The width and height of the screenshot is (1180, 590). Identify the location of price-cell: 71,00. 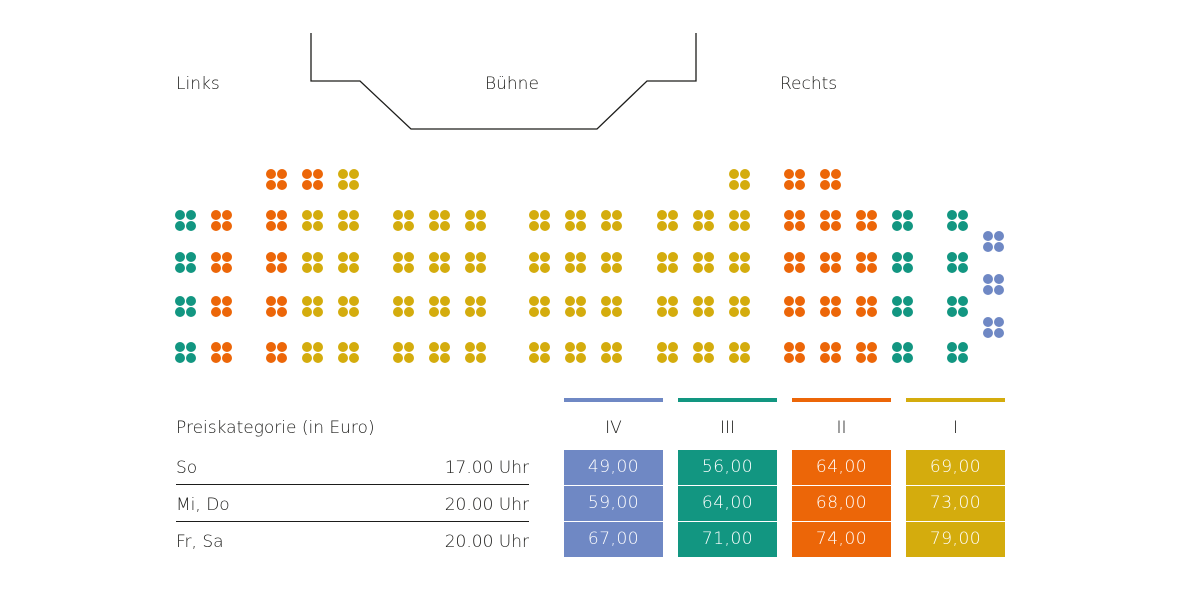
(727, 539).